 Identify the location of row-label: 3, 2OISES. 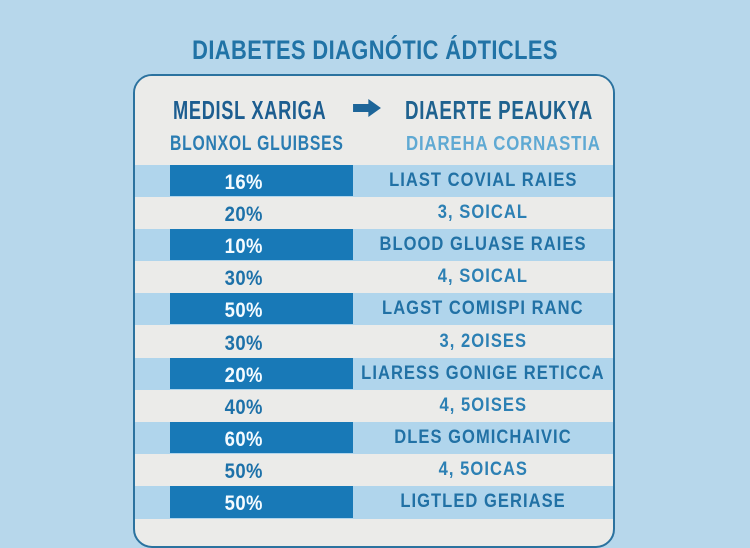
(483, 341).